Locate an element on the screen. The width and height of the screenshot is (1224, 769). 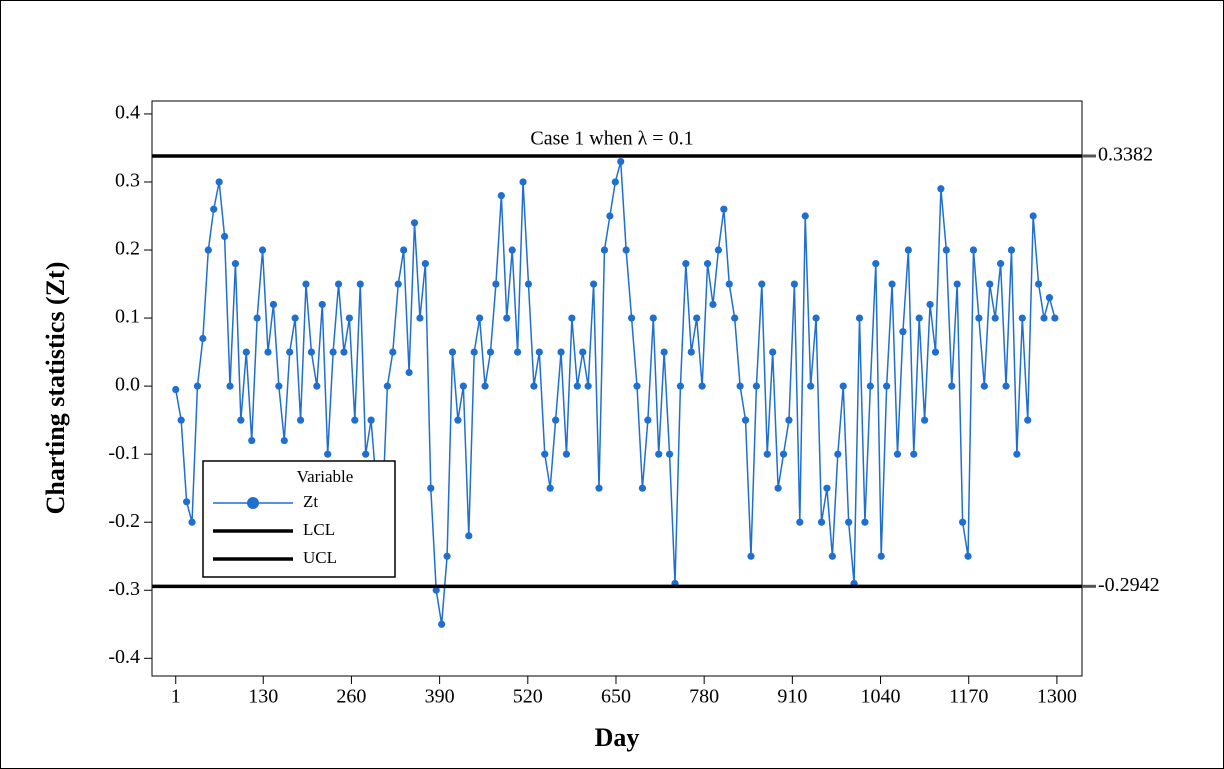
y-tick-label: -0.2 is located at coordinates (124, 521).